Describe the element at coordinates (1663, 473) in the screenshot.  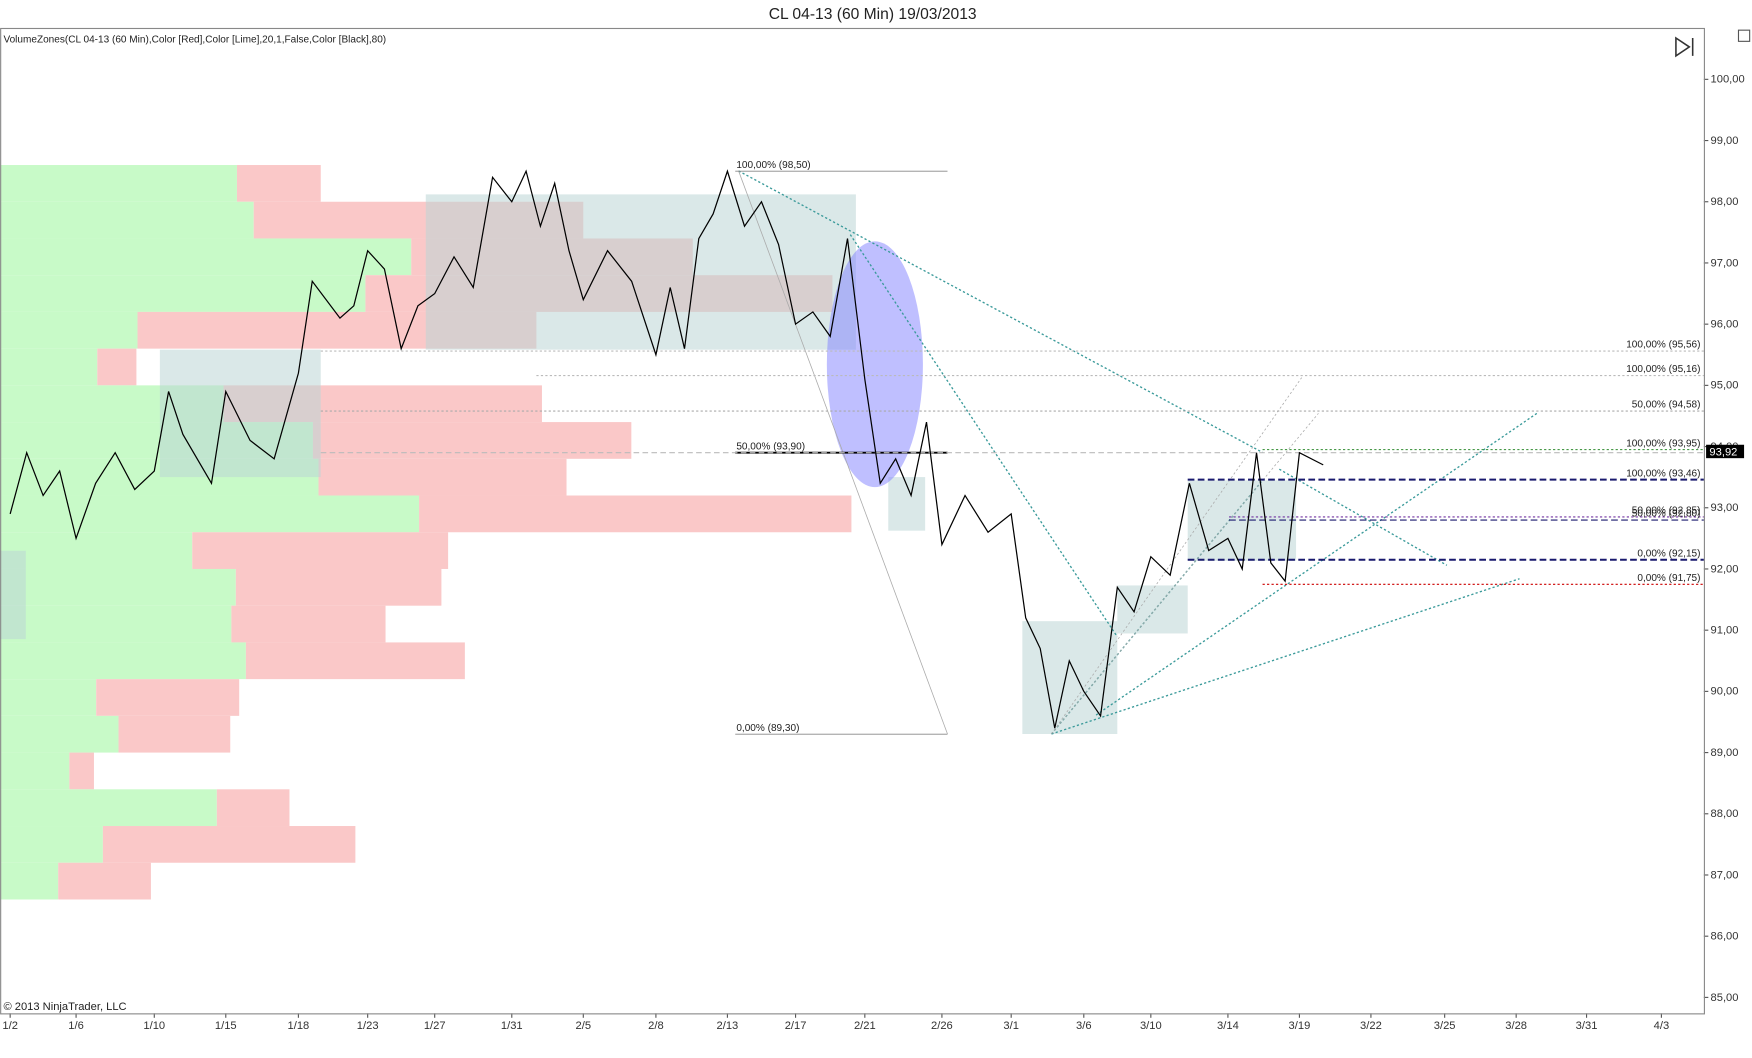
I see `fib-label: 100,00% (93,46)` at that location.